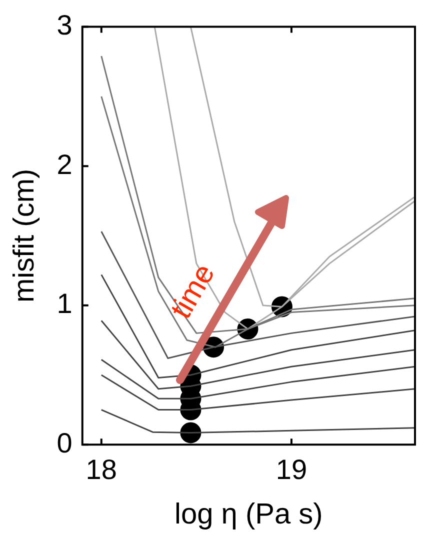 The image size is (426, 541). Describe the element at coordinates (191, 433) in the screenshot. I see `point` at that location.